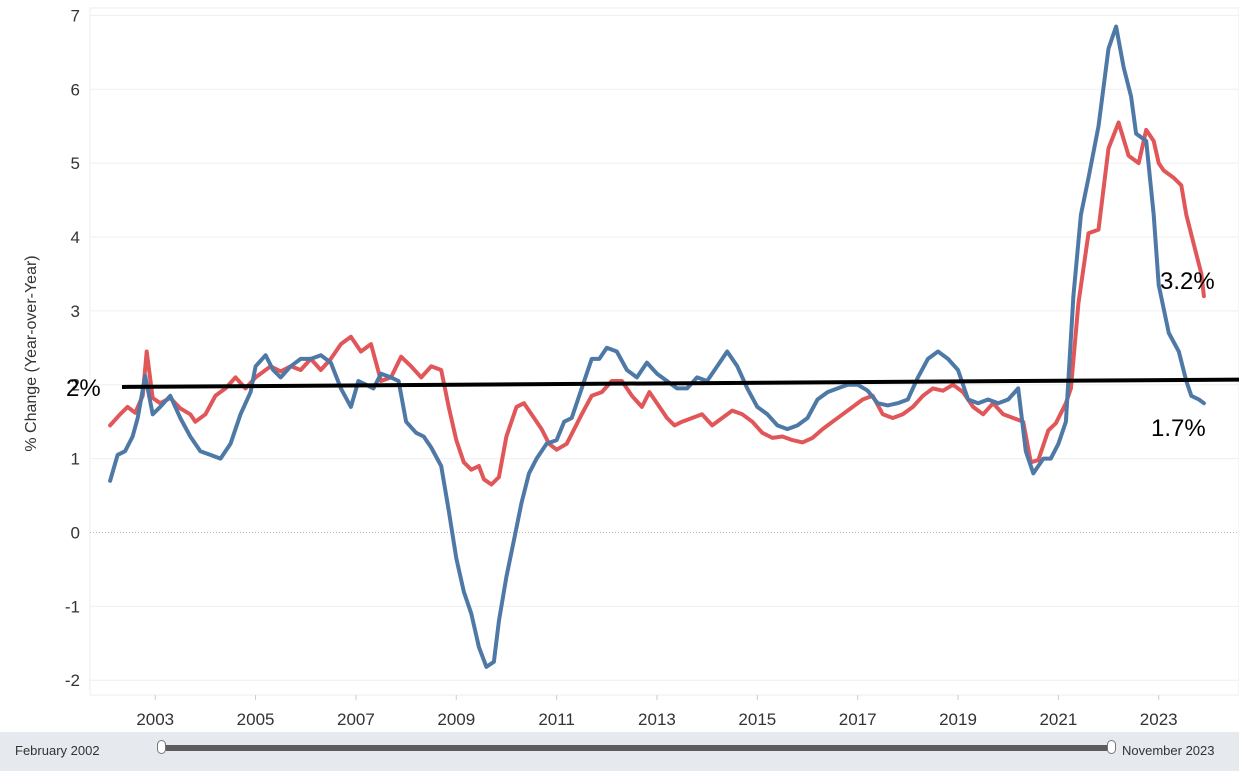 Image resolution: width=1239 pixels, height=771 pixels. What do you see at coordinates (657, 719) in the screenshot?
I see `x-tick-label: 2013` at bounding box center [657, 719].